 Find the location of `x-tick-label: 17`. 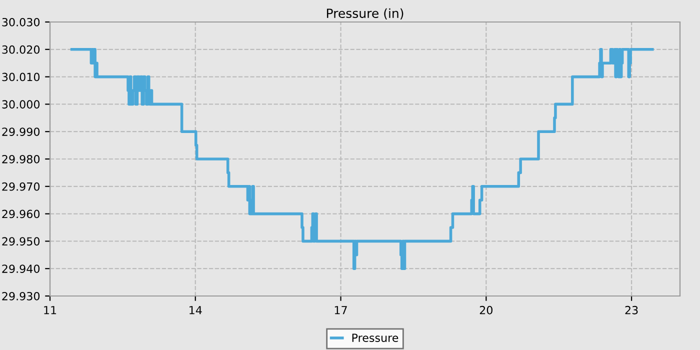

x-tick-label: 17 is located at coordinates (340, 310).